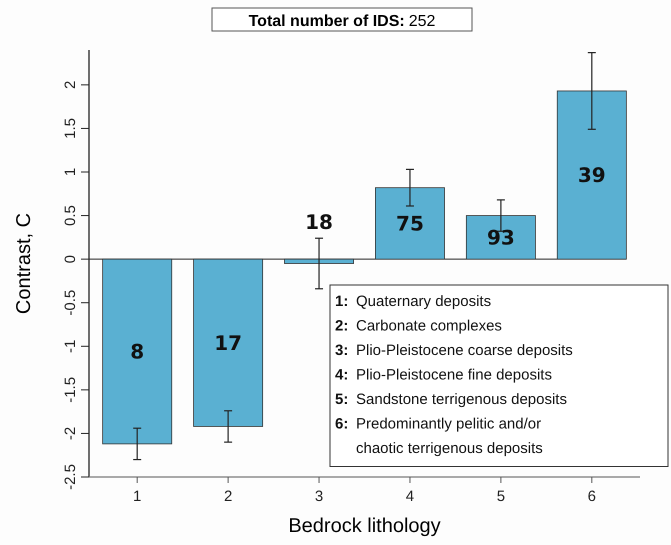  I want to click on annotation: 18, so click(319, 222).